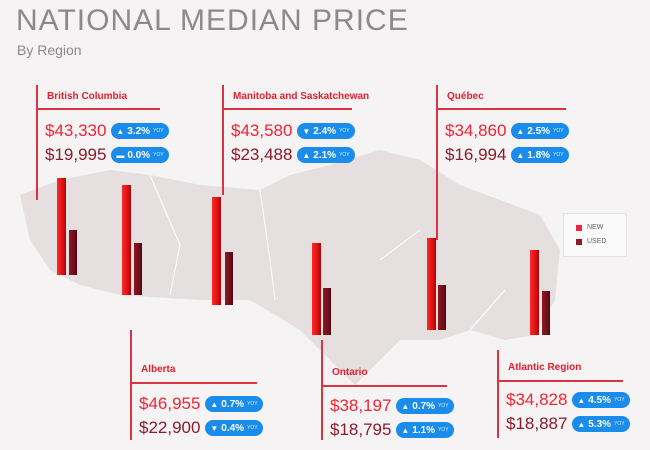 Image resolution: width=650 pixels, height=450 pixels. I want to click on change-value: 3.2%, so click(139, 131).